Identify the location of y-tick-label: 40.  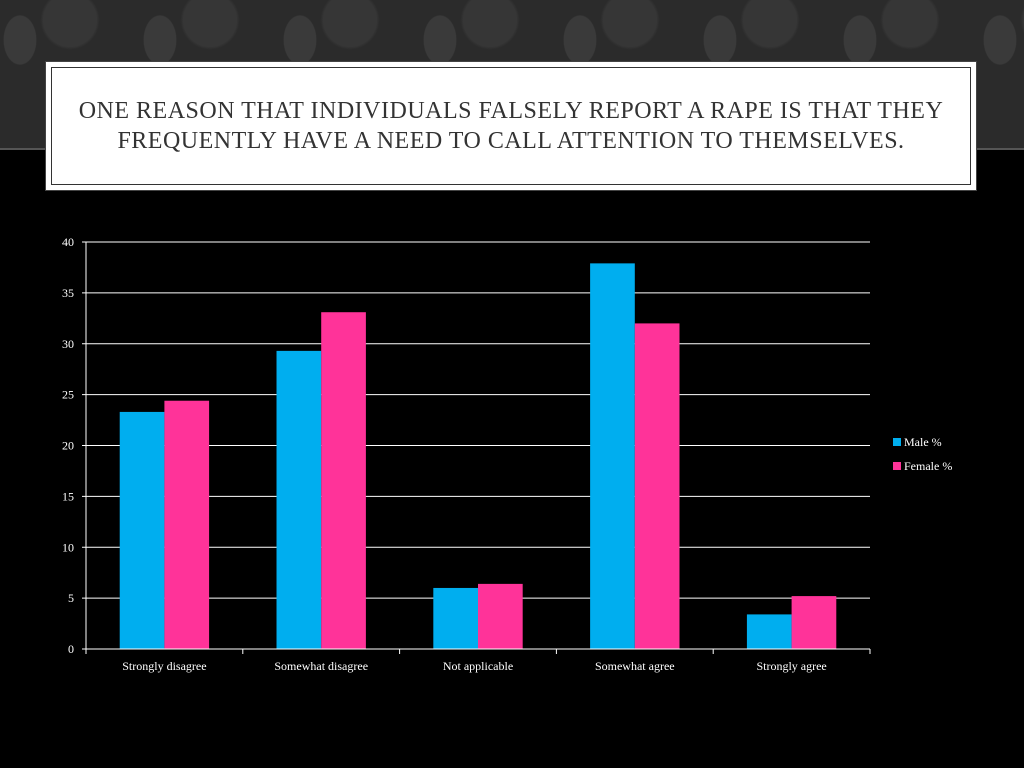
(68, 242).